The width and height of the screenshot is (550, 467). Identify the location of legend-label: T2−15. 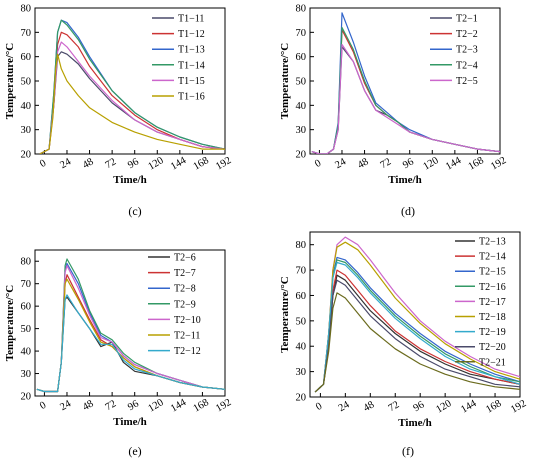
(492, 272).